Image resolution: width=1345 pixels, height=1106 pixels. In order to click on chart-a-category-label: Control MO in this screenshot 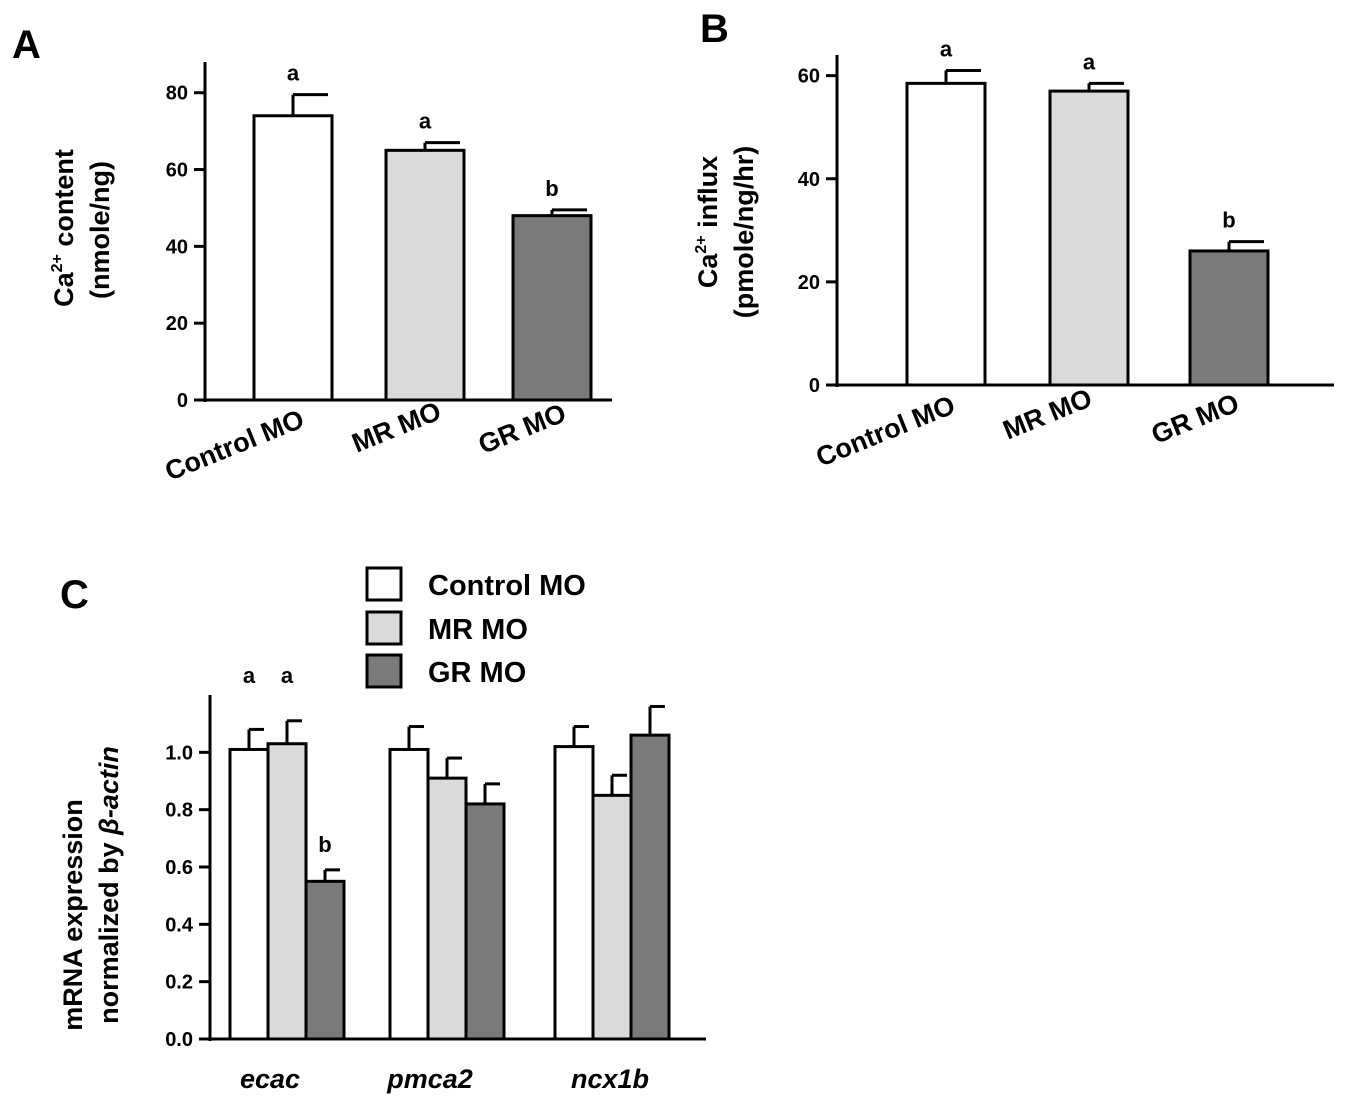, I will do `click(235, 445)`.